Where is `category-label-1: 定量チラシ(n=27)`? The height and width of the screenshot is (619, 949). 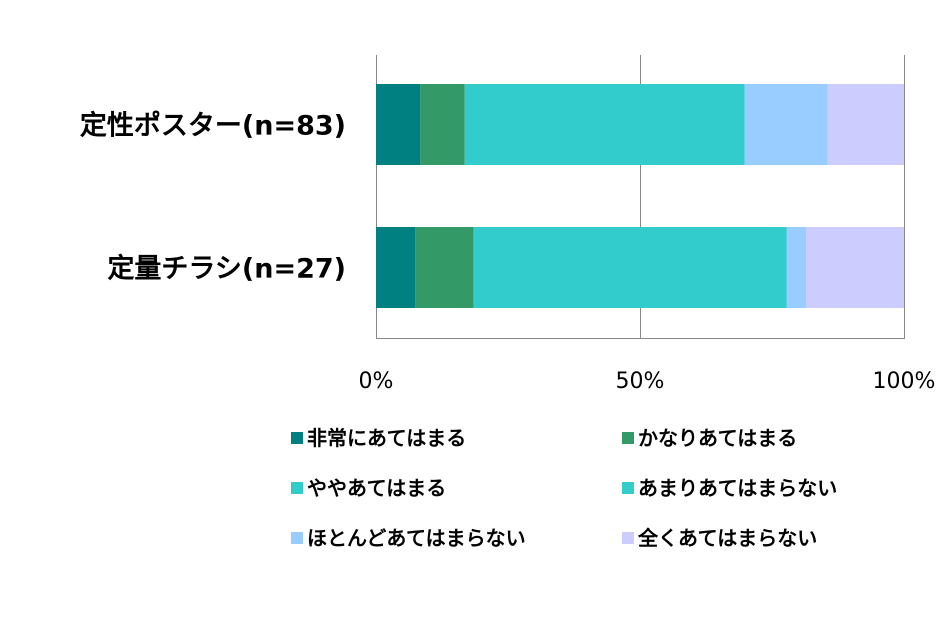 category-label-1: 定量チラシ(n=27) is located at coordinates (226, 269).